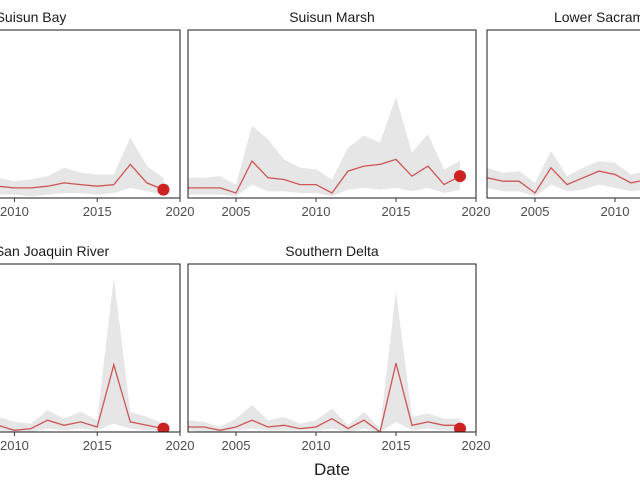  I want to click on facet-panel: Lower San Joaquin River2005201020152020, so click(97, 348).